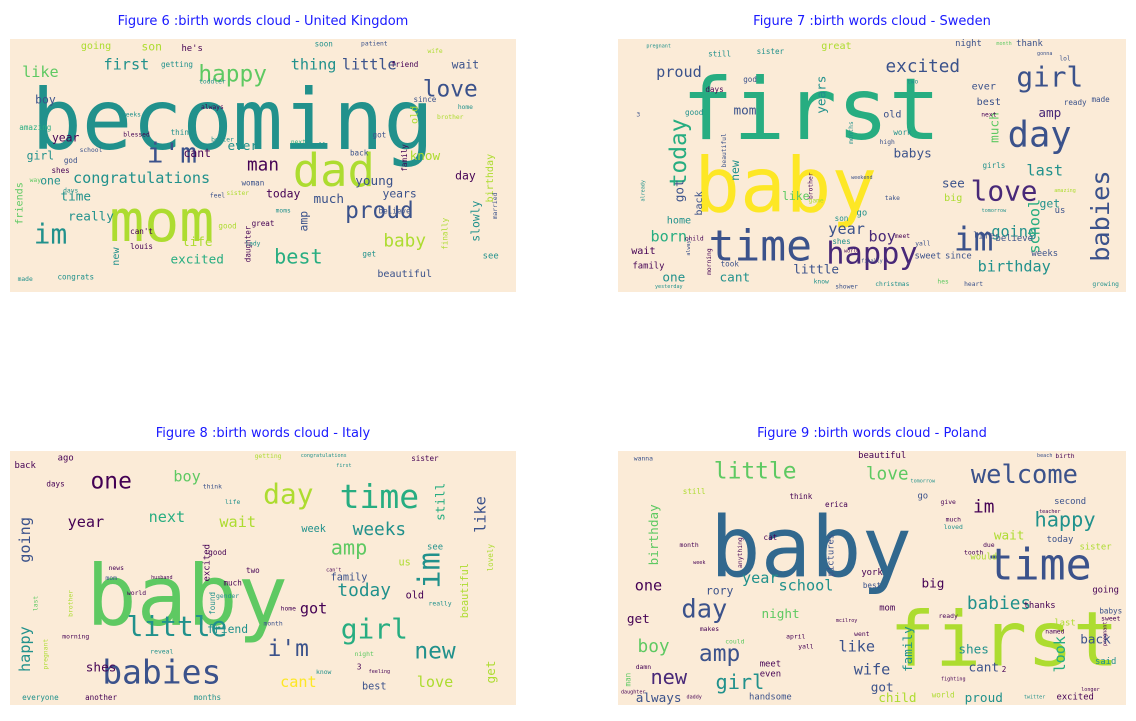 The width and height of the screenshot is (1136, 721). Describe the element at coordinates (902, 132) in the screenshot. I see `word-work: work` at that location.